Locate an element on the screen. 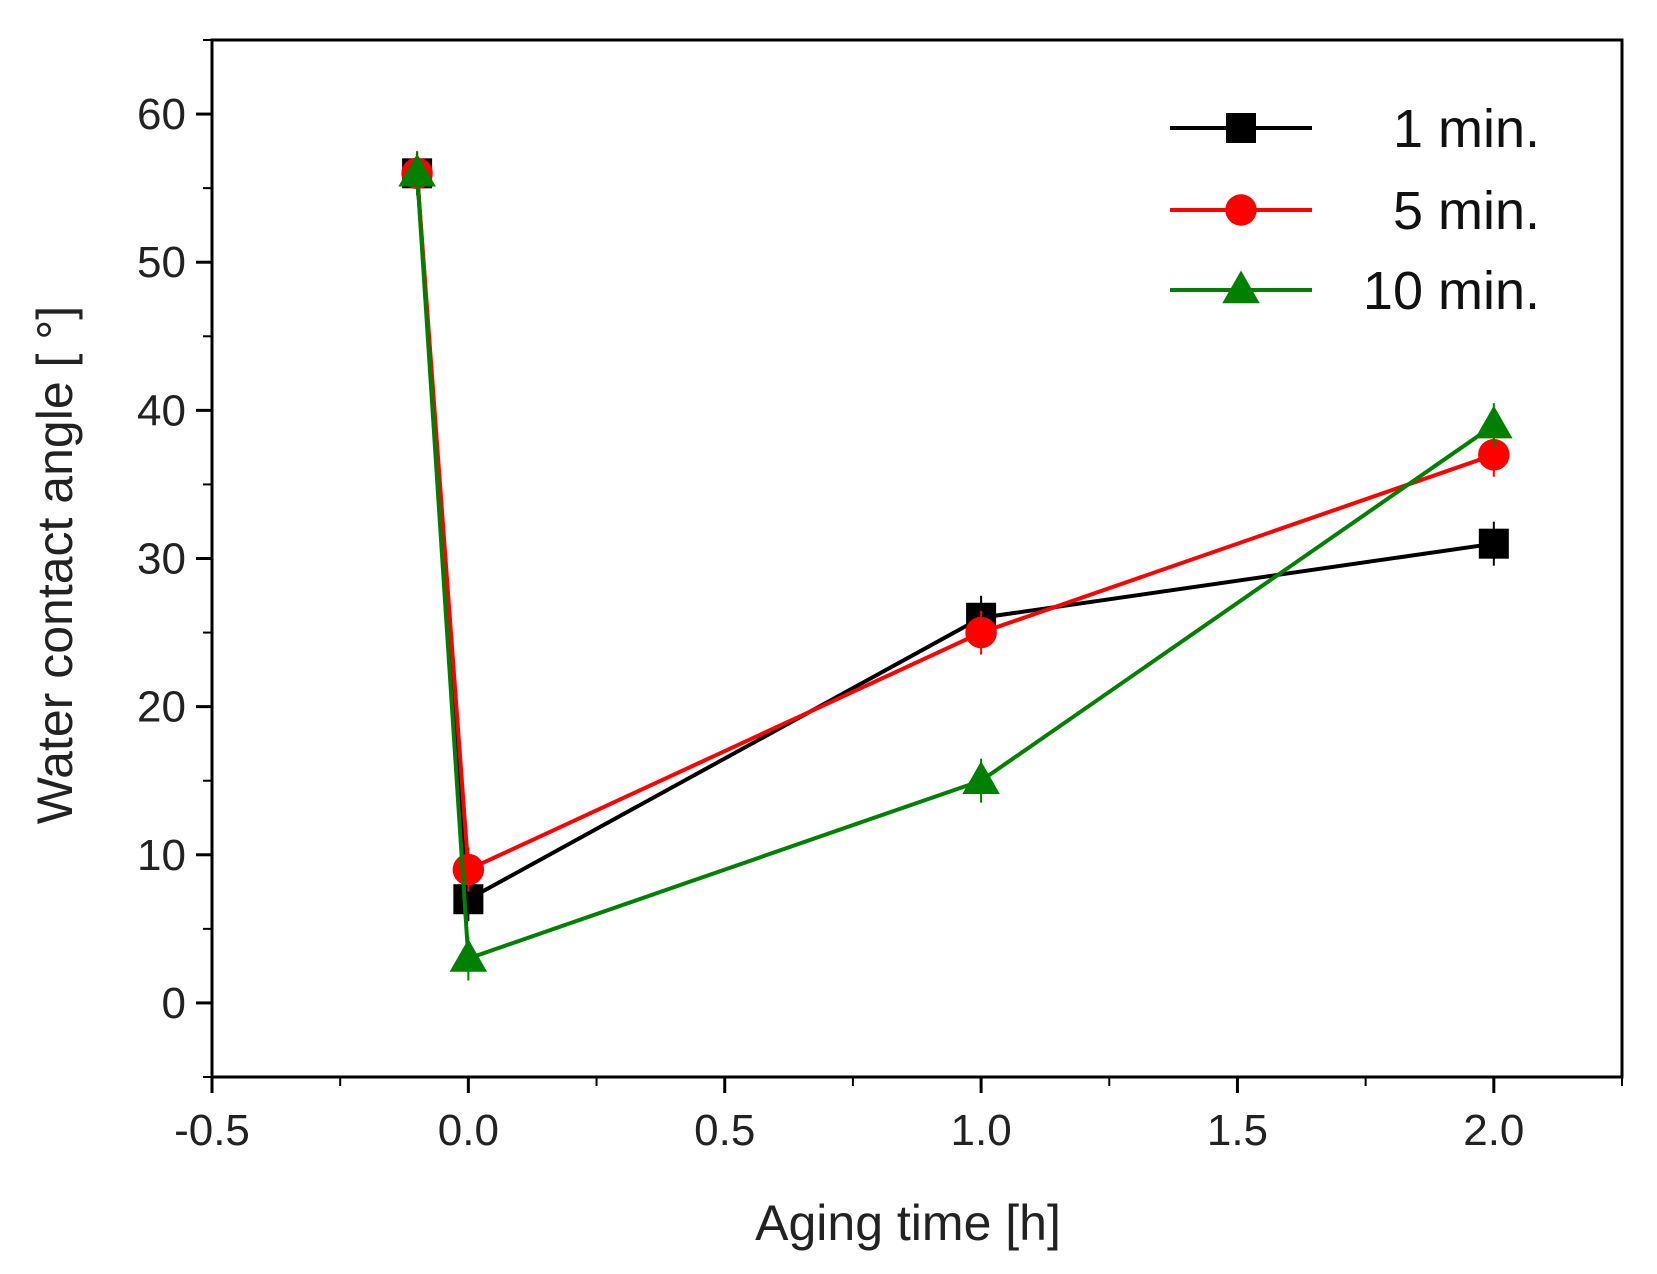 Image resolution: width=1657 pixels, height=1274 pixels. legend-label: 1 min. is located at coordinates (1466, 129).